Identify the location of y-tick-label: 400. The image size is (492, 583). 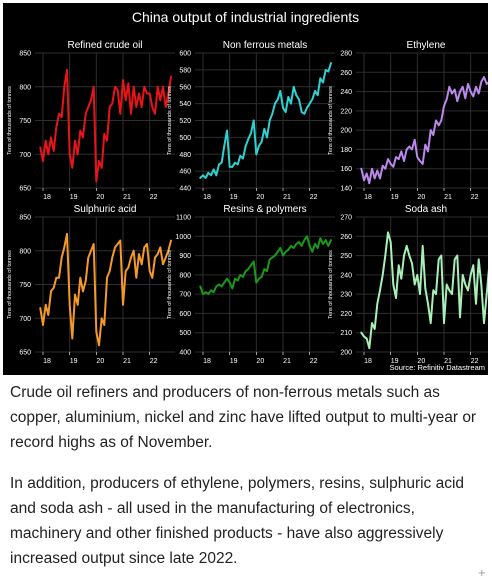
(185, 353).